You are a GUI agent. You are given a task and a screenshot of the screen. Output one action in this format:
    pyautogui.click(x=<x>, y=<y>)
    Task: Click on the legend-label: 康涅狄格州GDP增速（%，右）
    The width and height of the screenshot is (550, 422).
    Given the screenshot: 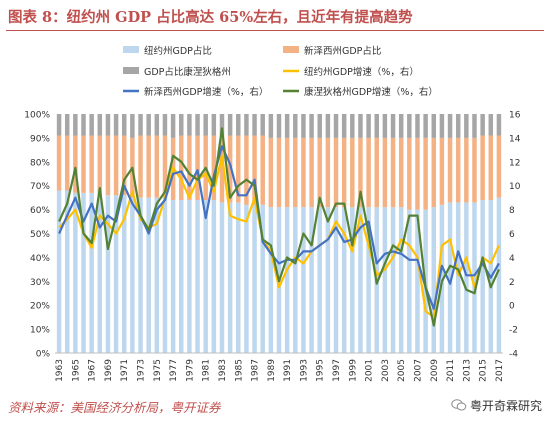 What is the action you would take?
    pyautogui.click(x=371, y=92)
    